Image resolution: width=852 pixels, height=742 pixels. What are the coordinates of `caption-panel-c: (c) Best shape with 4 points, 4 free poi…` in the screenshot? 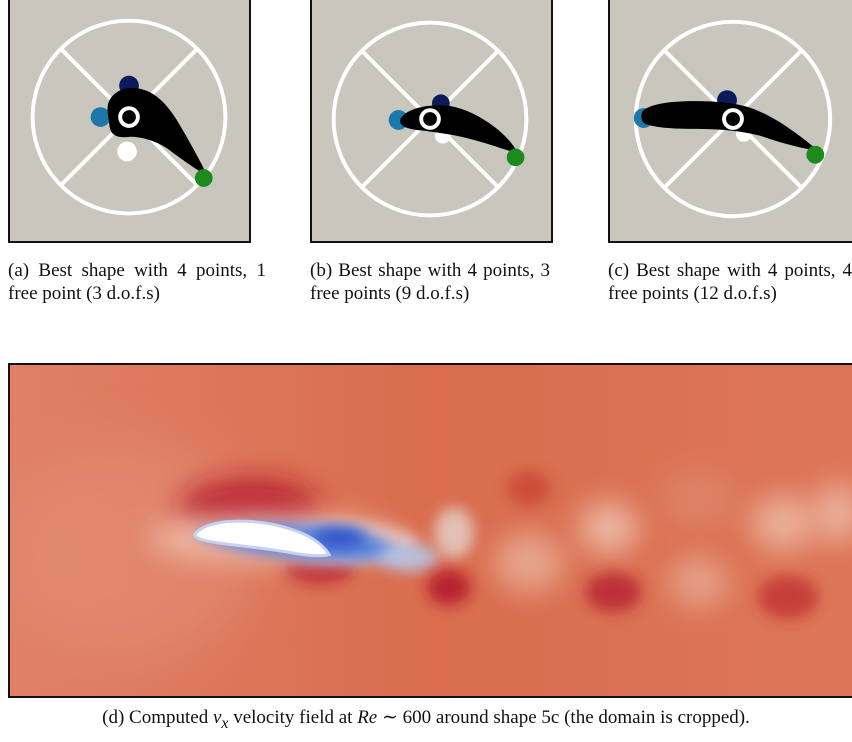 It's located at (730, 282).